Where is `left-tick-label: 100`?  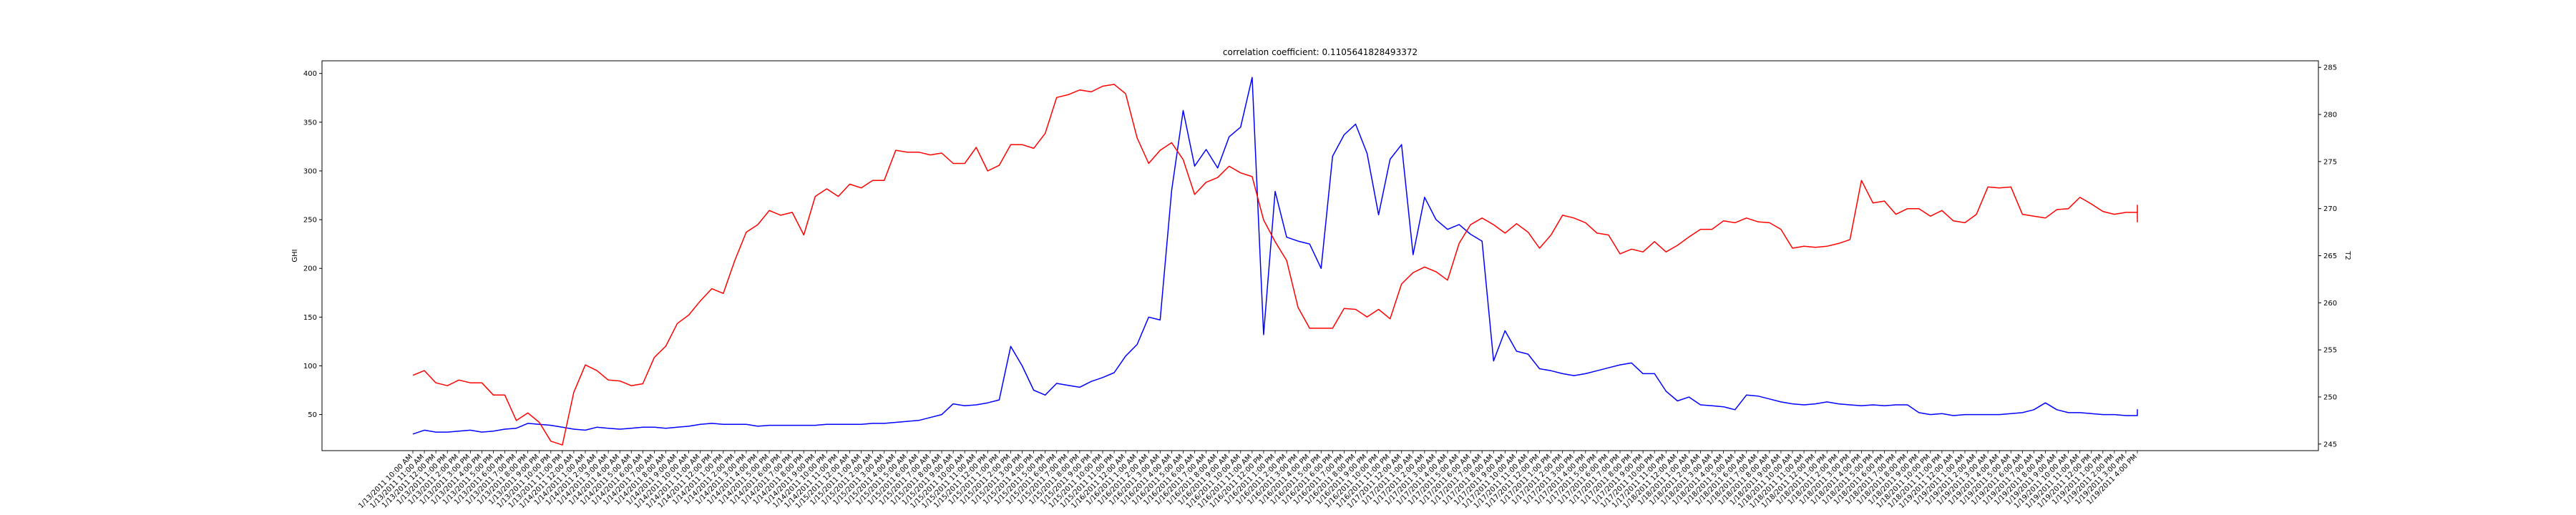 left-tick-label: 100 is located at coordinates (310, 367).